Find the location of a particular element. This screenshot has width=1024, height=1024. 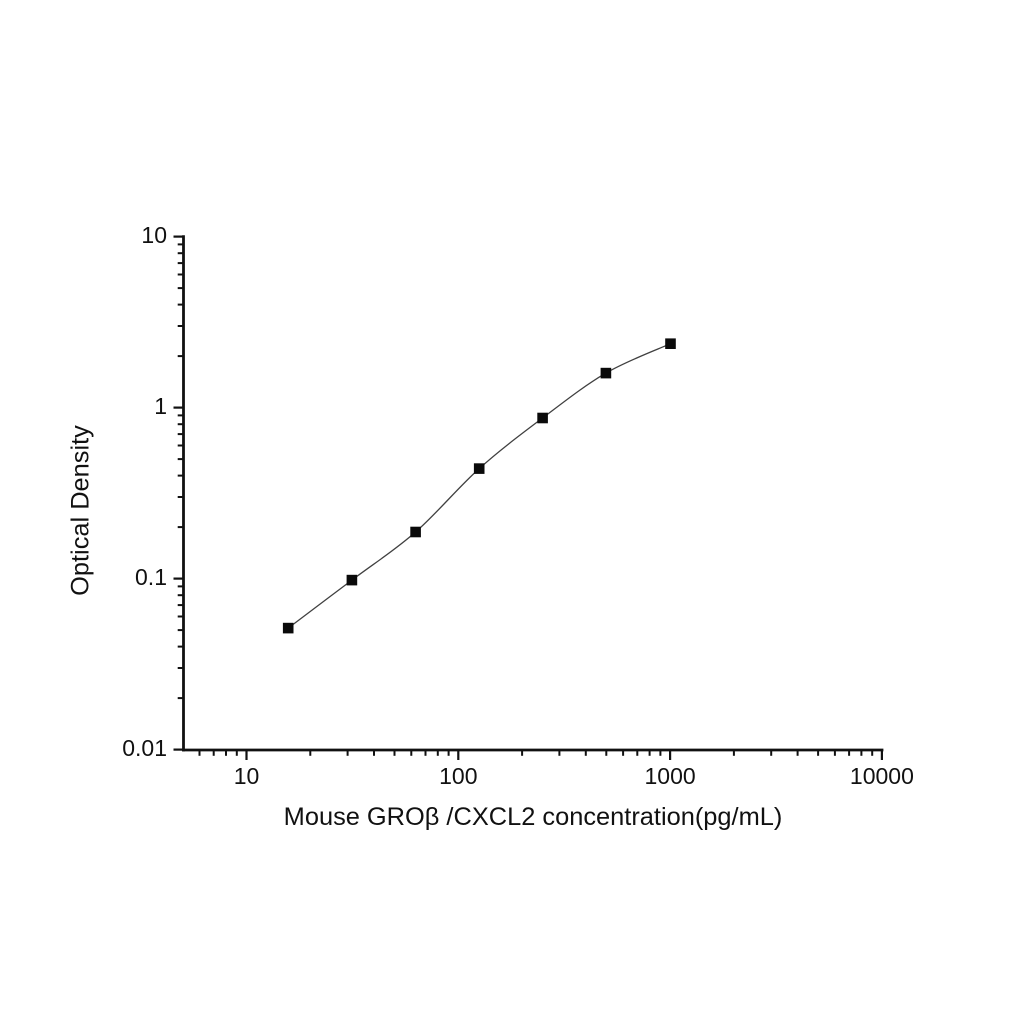

svg-text: 10000 is located at coordinates (882, 776).